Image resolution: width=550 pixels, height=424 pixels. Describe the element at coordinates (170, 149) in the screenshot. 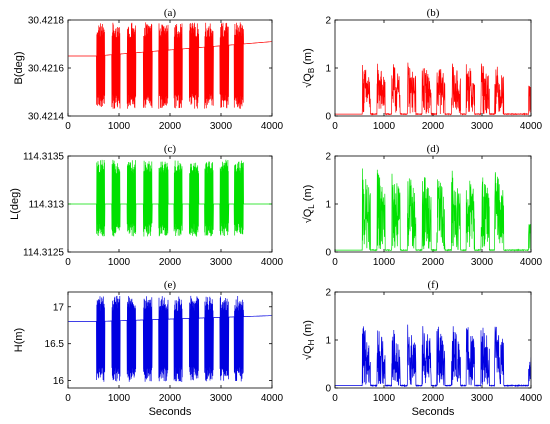

I see `panel-title: (c)` at that location.